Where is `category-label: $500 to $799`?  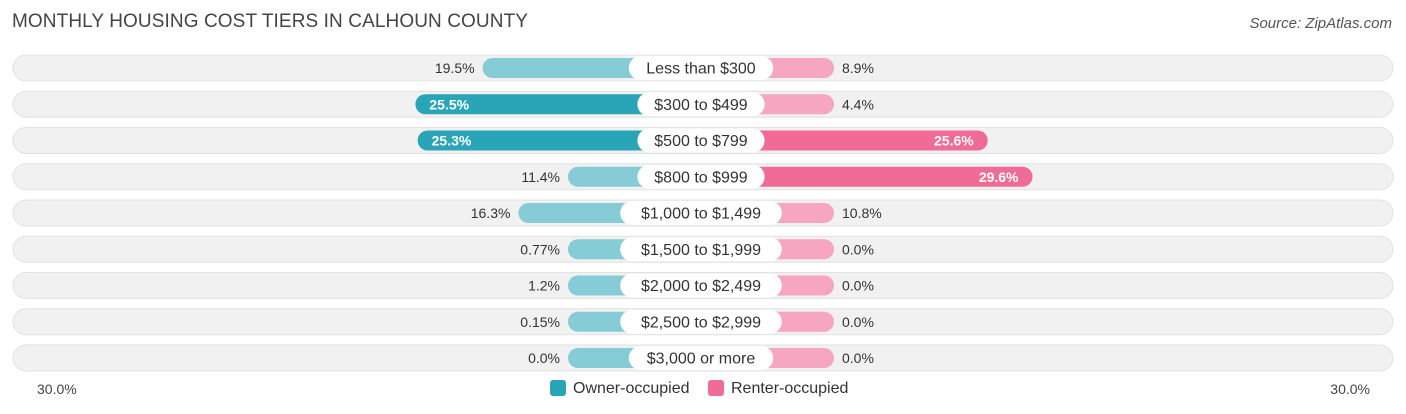
category-label: $500 to $799 is located at coordinates (701, 141).